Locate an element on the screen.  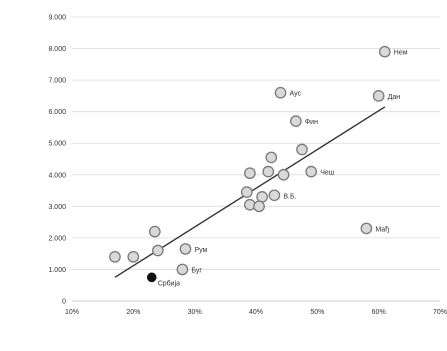
point-label: Дан is located at coordinates (394, 97).